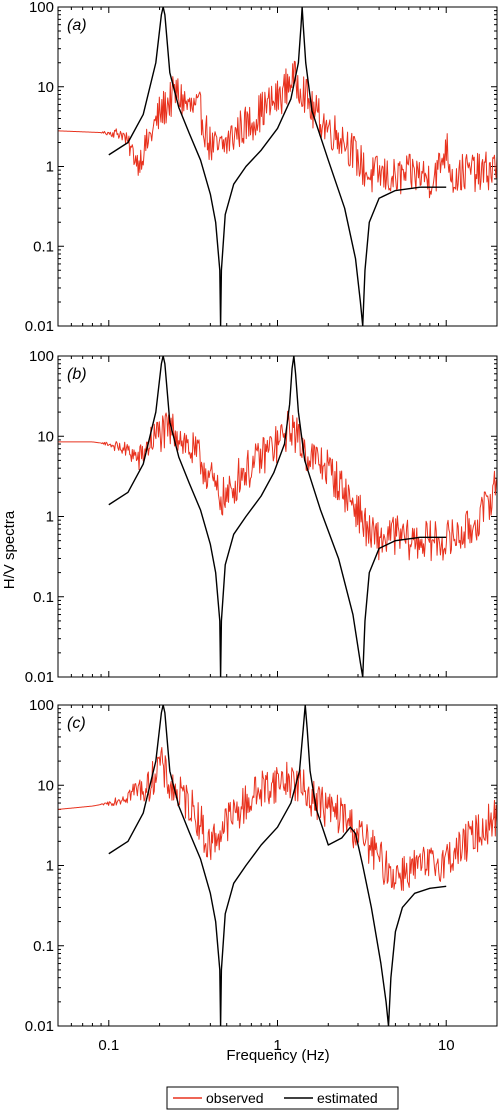  Describe the element at coordinates (76, 723) in the screenshot. I see `panel-label: (c)` at that location.